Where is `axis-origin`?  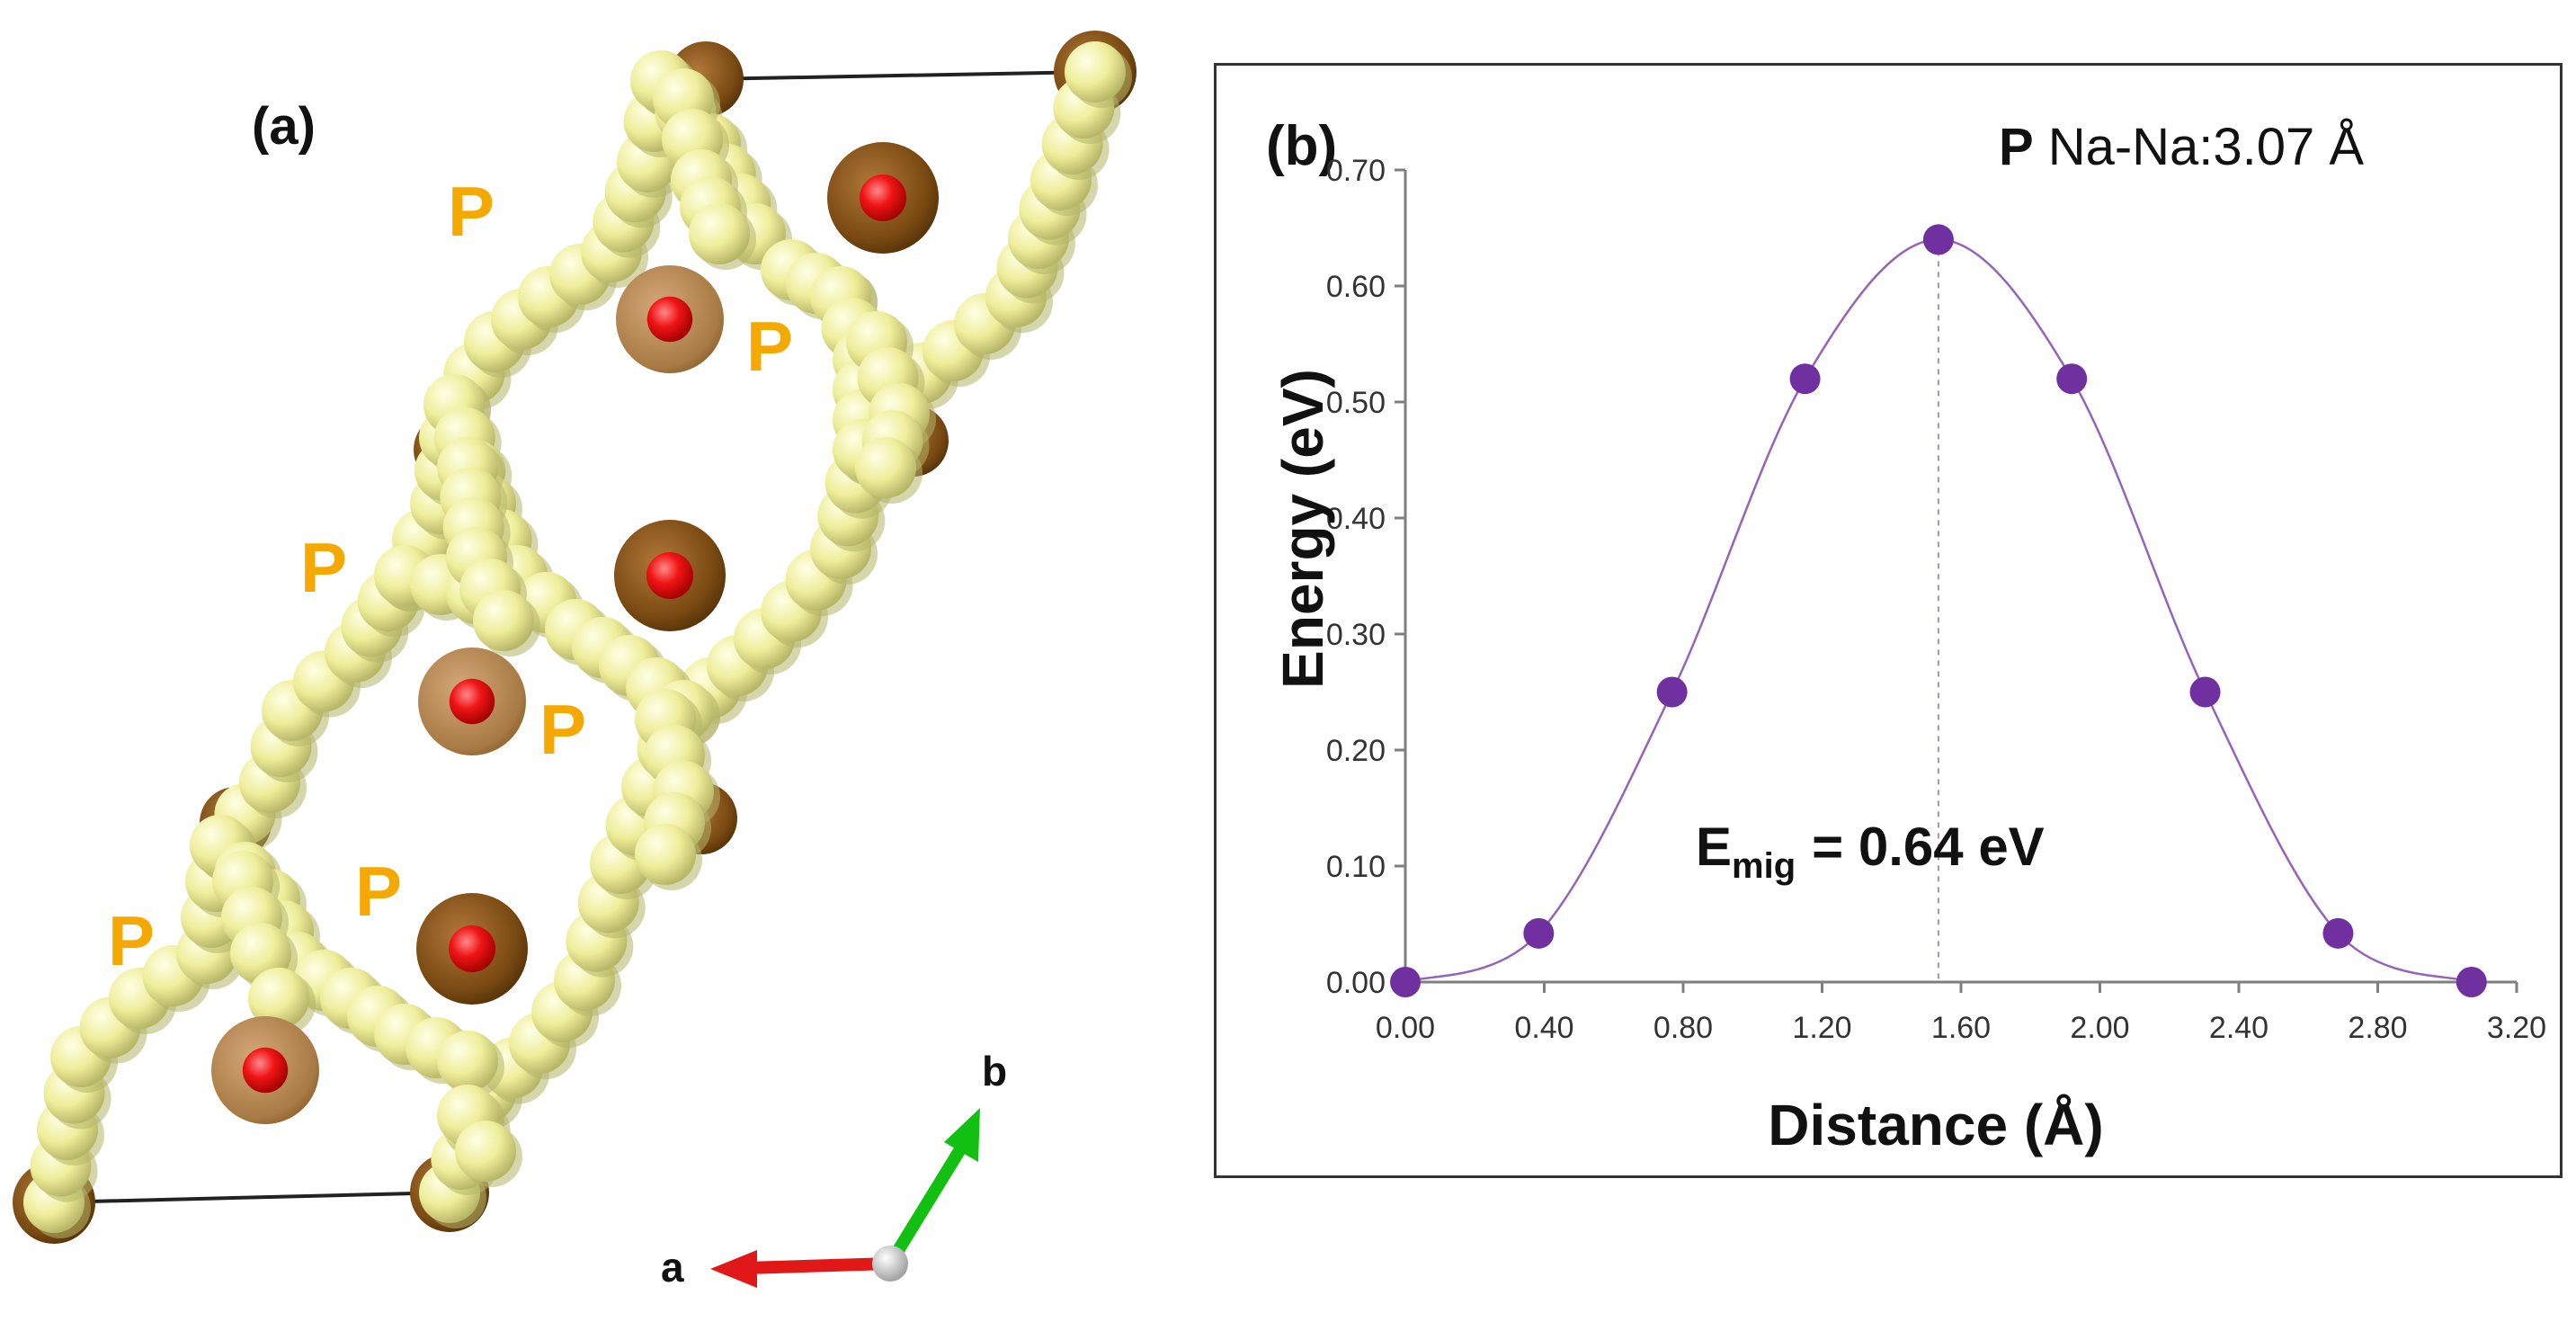 axis-origin is located at coordinates (890, 1264).